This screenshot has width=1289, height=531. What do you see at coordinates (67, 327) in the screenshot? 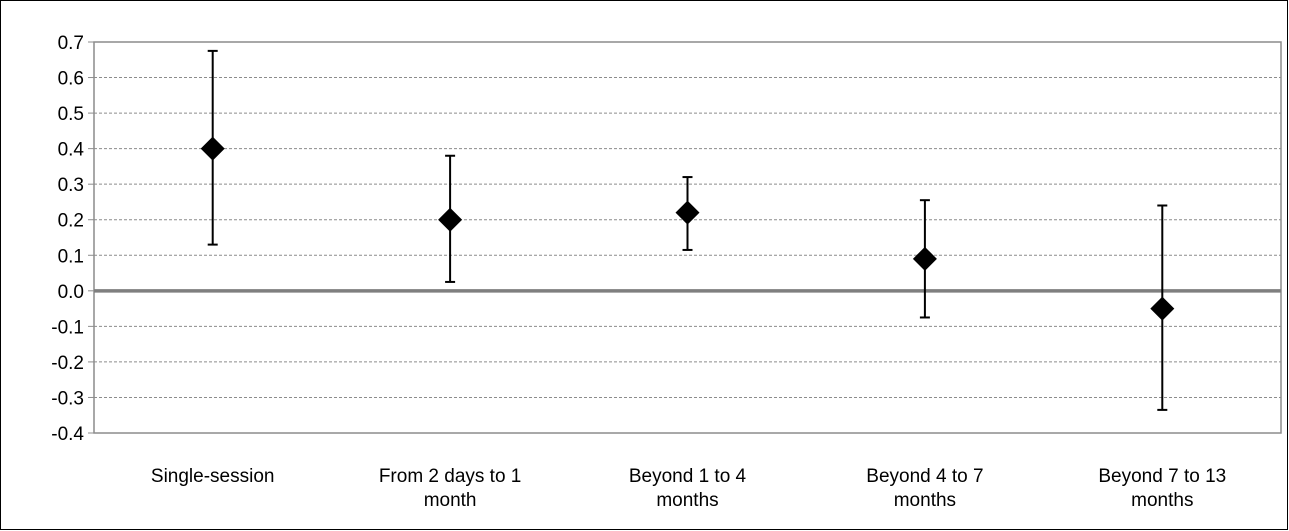
I see `y-tick-label: -0.1` at bounding box center [67, 327].